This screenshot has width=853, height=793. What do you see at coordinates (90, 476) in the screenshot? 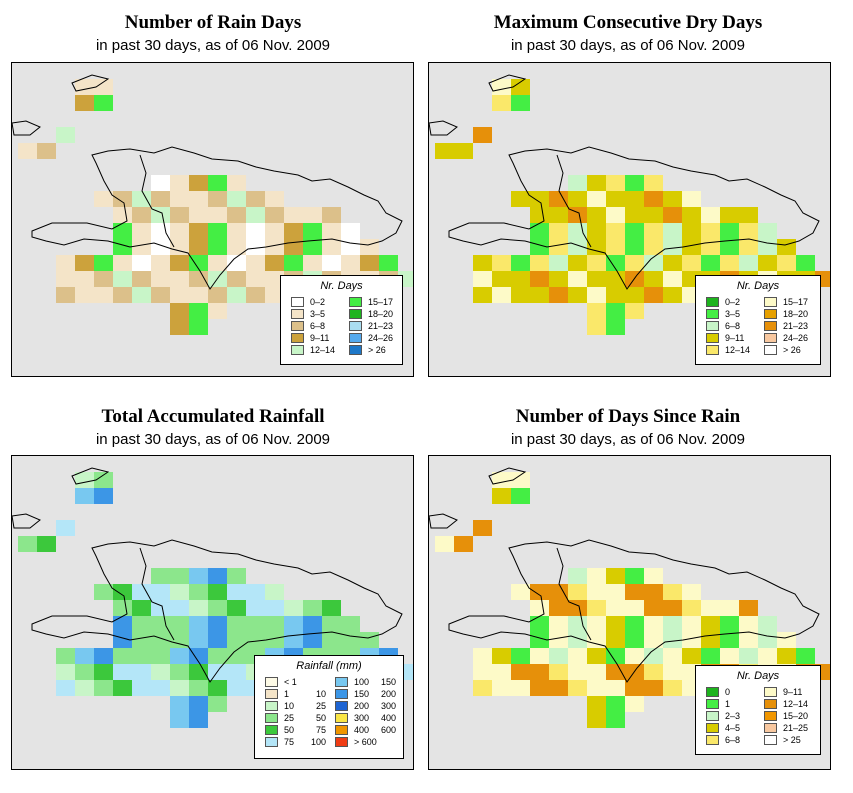
I see `islet-outline` at bounding box center [90, 476].